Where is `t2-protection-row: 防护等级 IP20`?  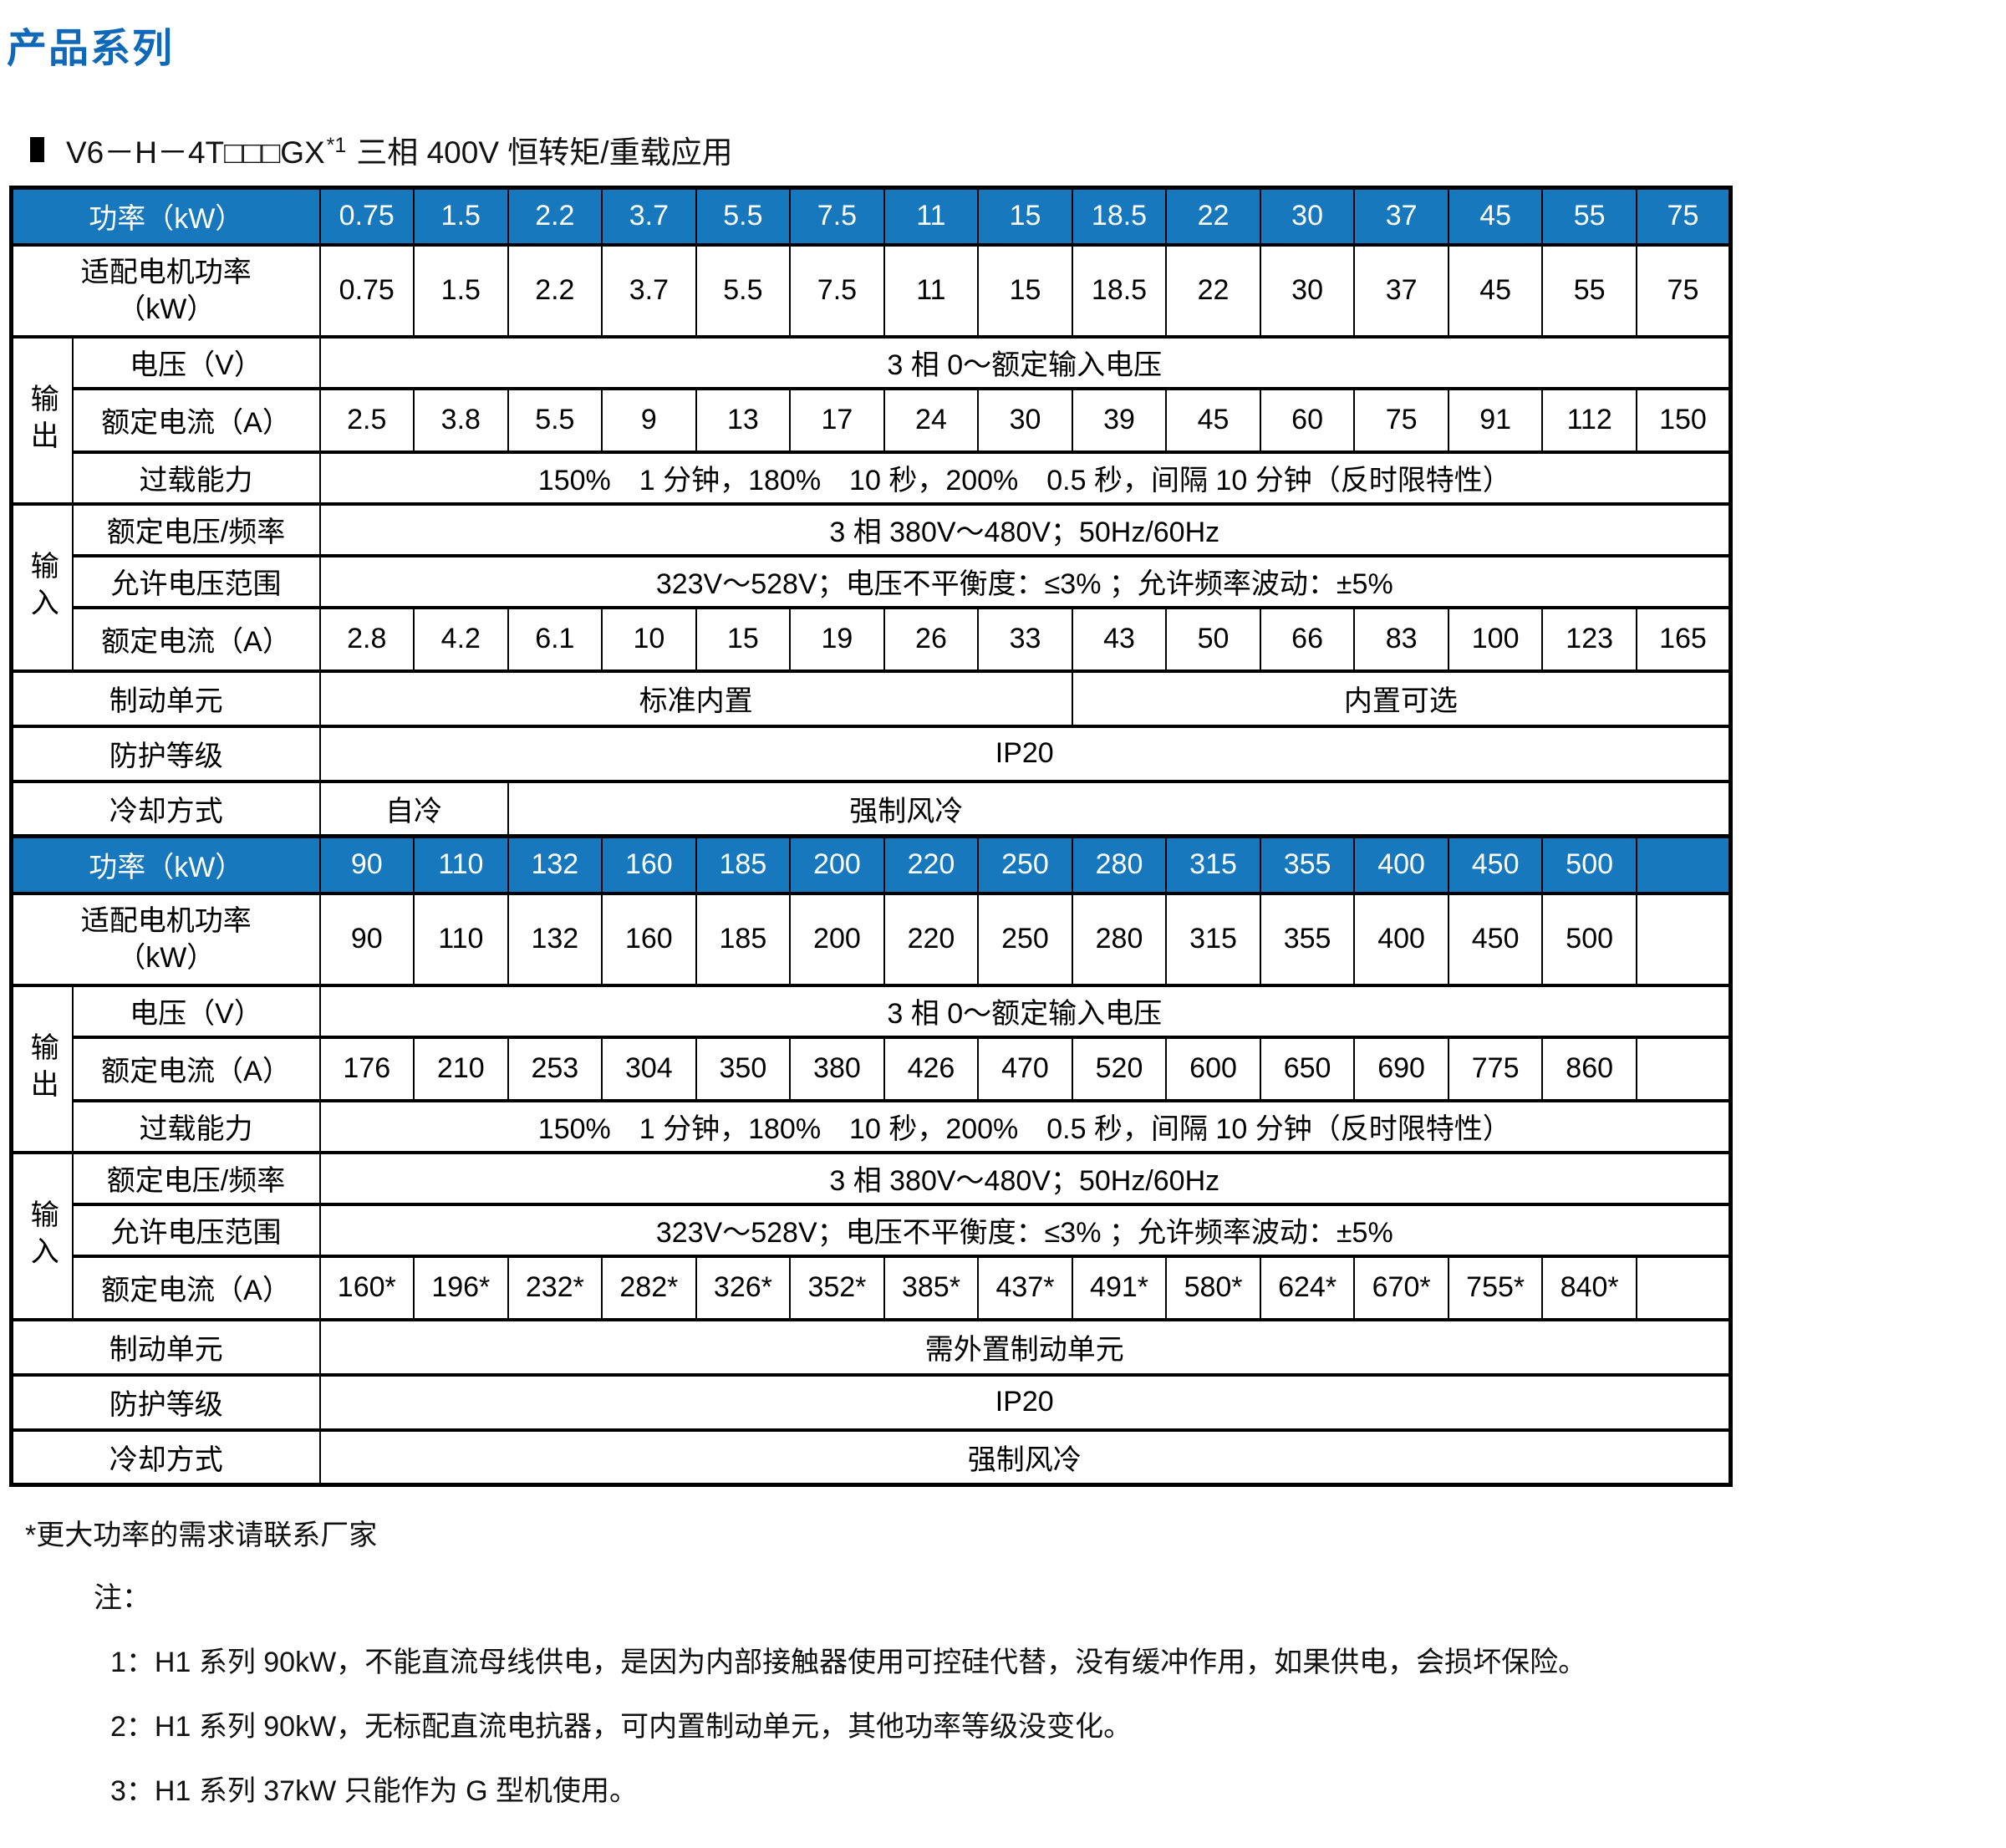
t2-protection-row: 防护等级 IP20 is located at coordinates (871, 1402).